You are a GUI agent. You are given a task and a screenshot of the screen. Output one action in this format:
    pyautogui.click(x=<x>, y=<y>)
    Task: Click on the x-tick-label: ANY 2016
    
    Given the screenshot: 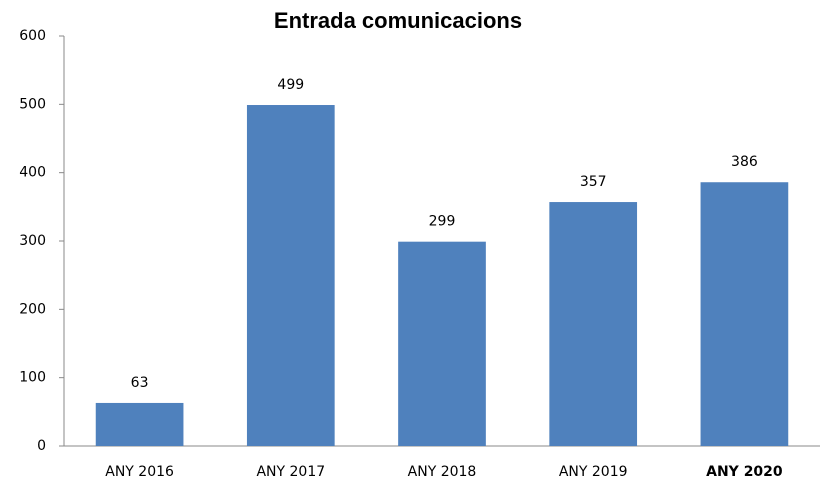 What is the action you would take?
    pyautogui.click(x=139, y=472)
    